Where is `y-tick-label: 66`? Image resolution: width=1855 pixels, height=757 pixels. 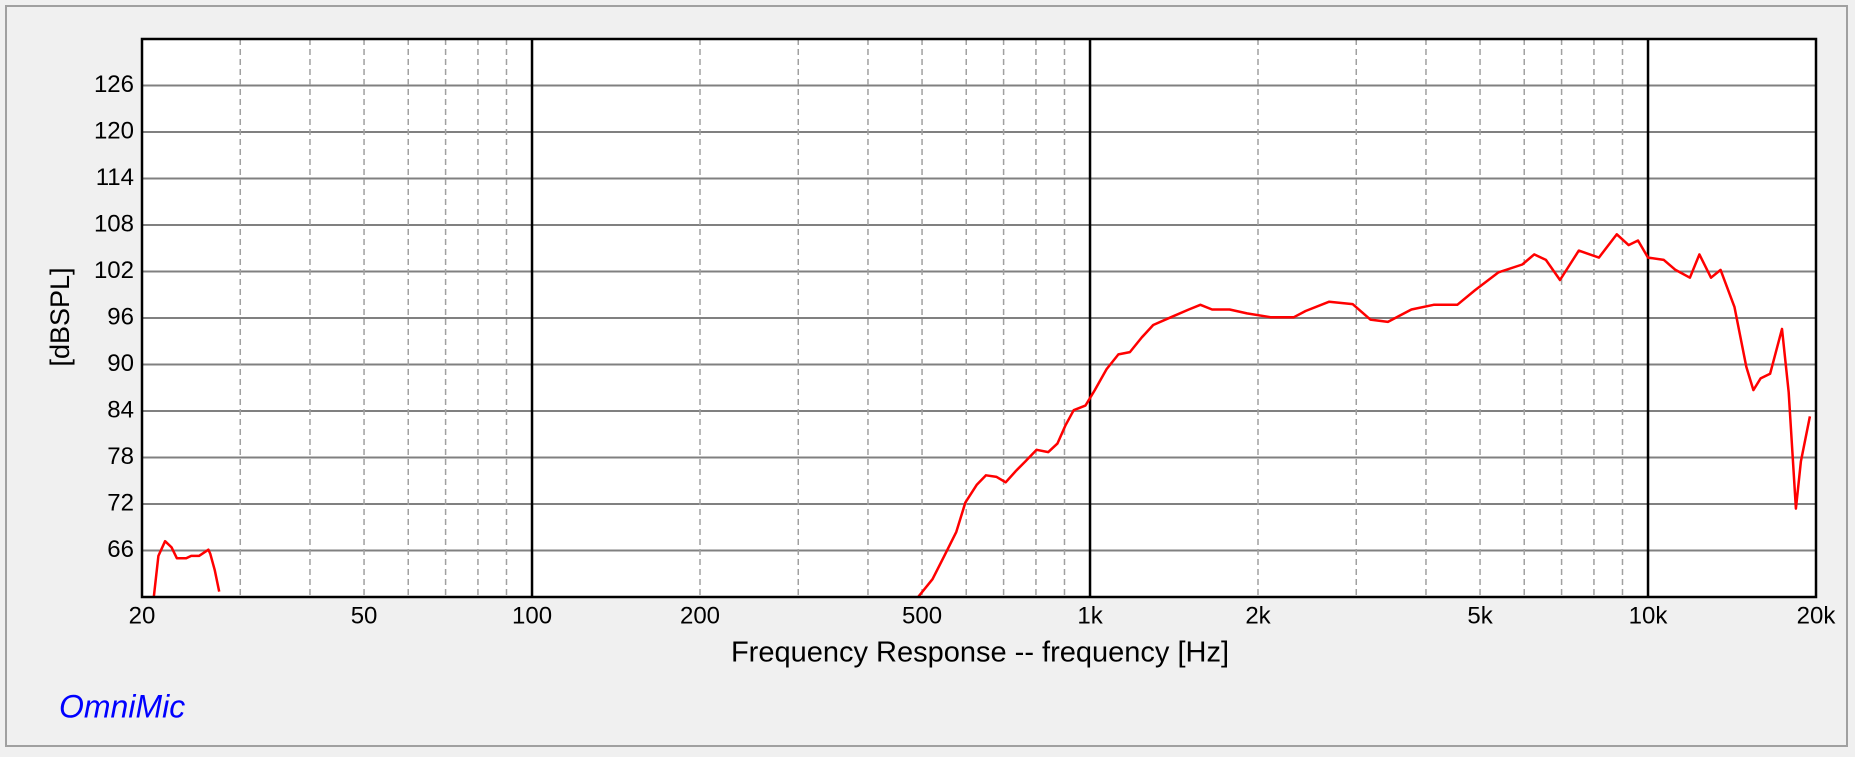 y-tick-label: 66 is located at coordinates (120, 549).